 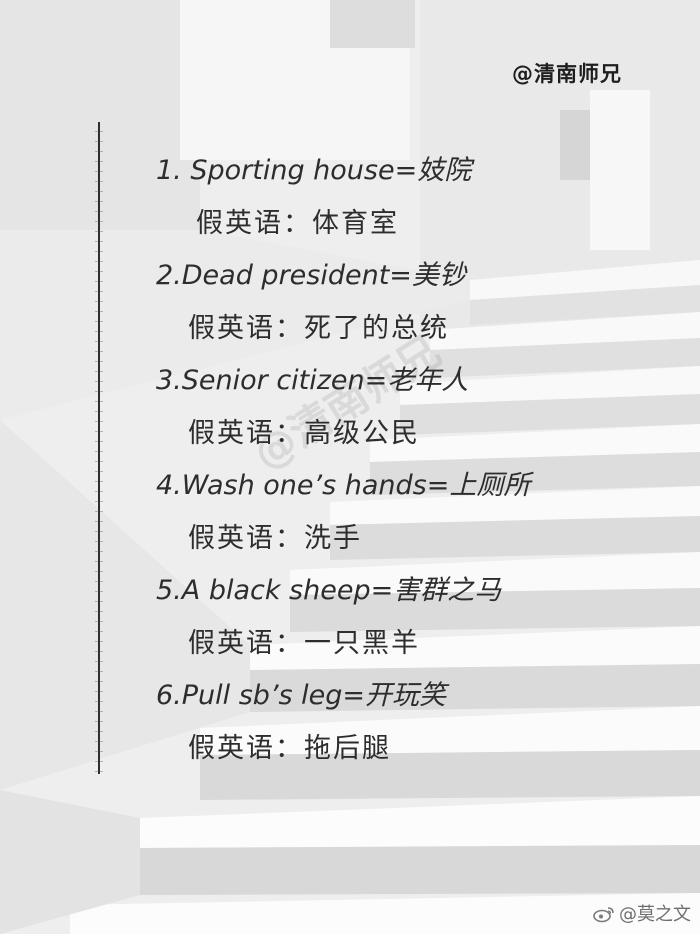 I want to click on term-4: 4.Wash one’s hands=上厕所, so click(x=343, y=485).